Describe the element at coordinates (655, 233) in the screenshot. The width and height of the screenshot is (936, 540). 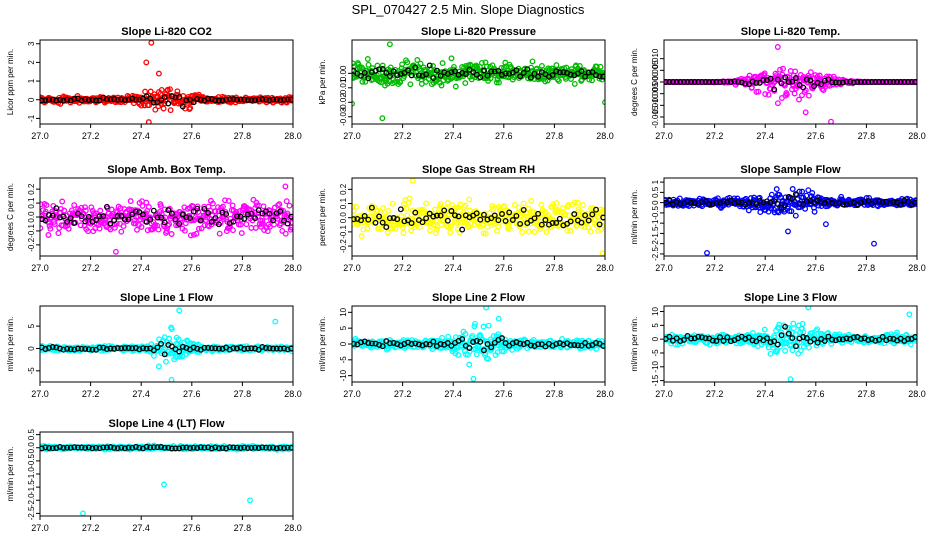
I see `y-tick-label: -1.5` at that location.